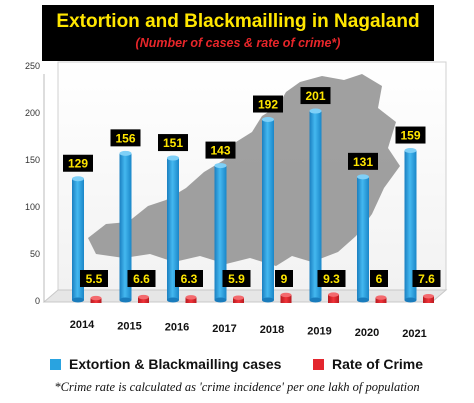  I want to click on legend-label-cases: Extortion & Blackmailling cases, so click(175, 364).